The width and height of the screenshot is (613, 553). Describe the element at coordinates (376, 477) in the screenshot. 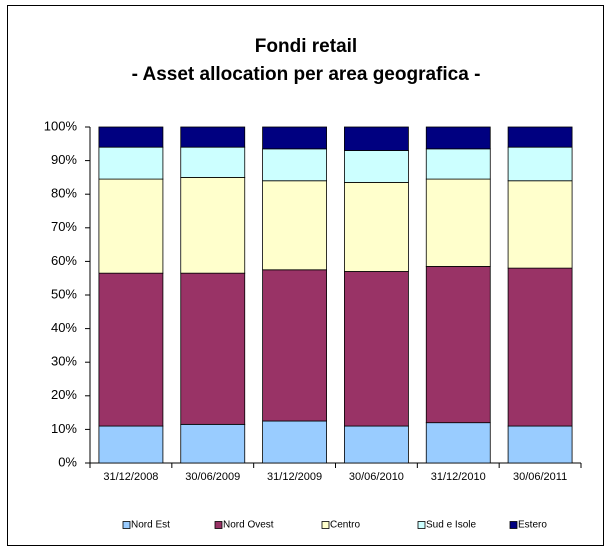

I see `x-tick-label: 30/06/2010` at that location.